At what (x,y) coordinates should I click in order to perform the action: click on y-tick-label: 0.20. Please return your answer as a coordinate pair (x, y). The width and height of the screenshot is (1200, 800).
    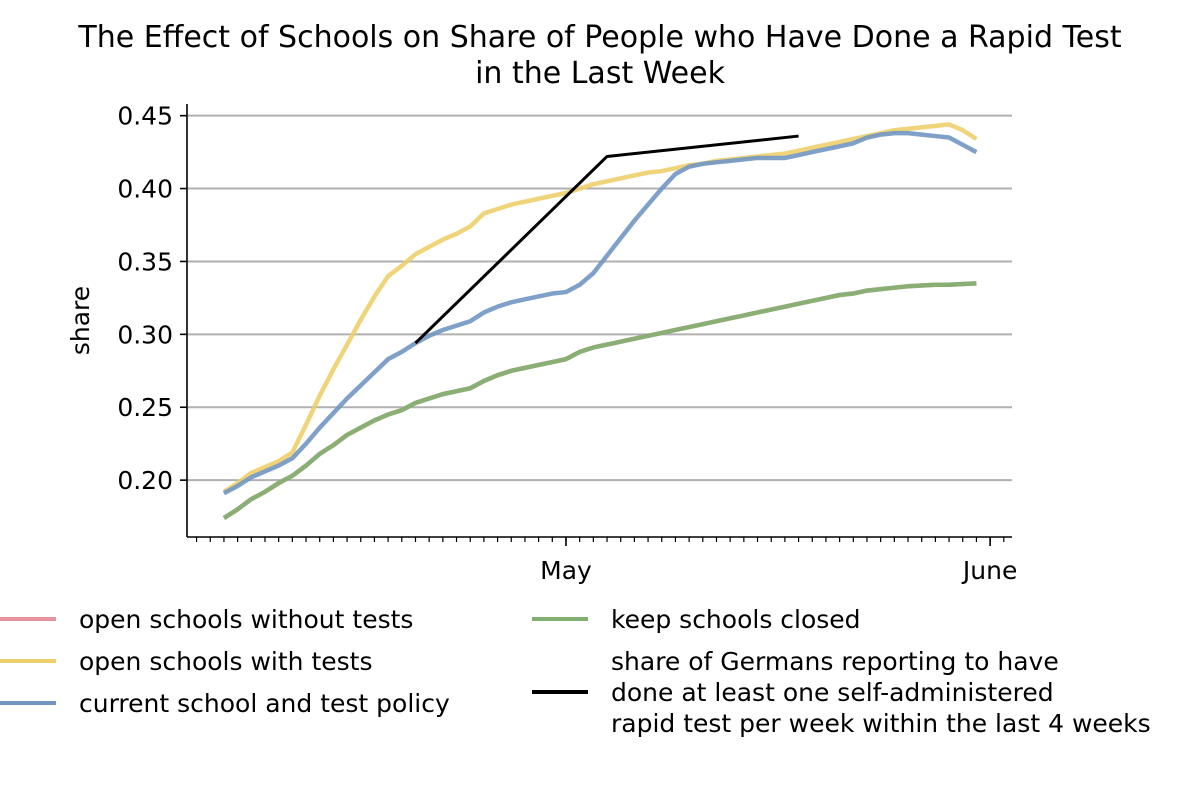
    Looking at the image, I should click on (145, 480).